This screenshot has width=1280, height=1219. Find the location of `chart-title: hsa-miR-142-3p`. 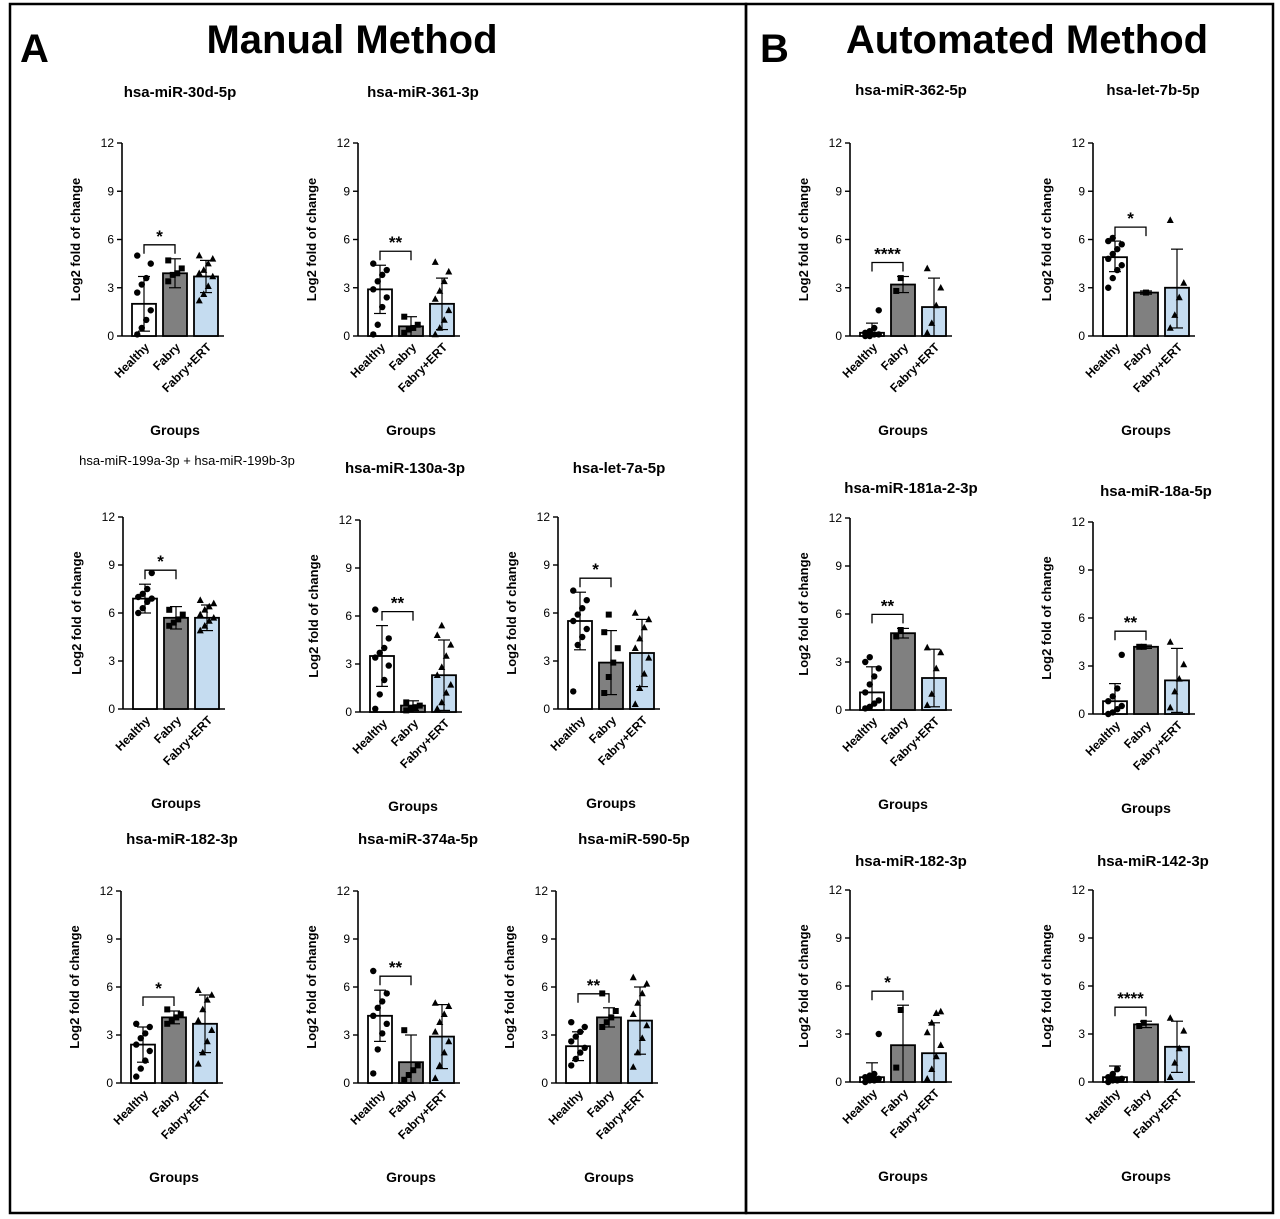

chart-title: hsa-miR-142-3p is located at coordinates (1153, 861).